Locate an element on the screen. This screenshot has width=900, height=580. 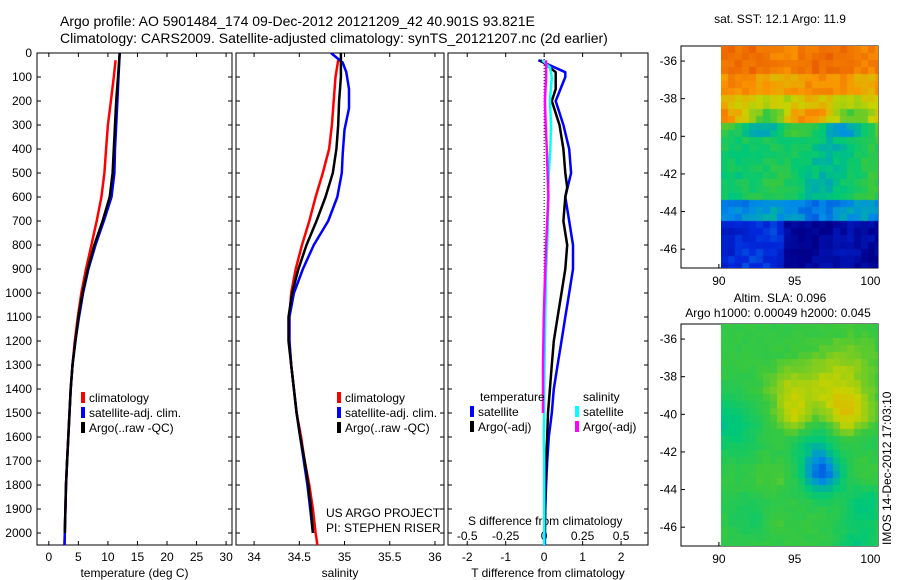
depth-tick-label: 400 is located at coordinates (22, 149).